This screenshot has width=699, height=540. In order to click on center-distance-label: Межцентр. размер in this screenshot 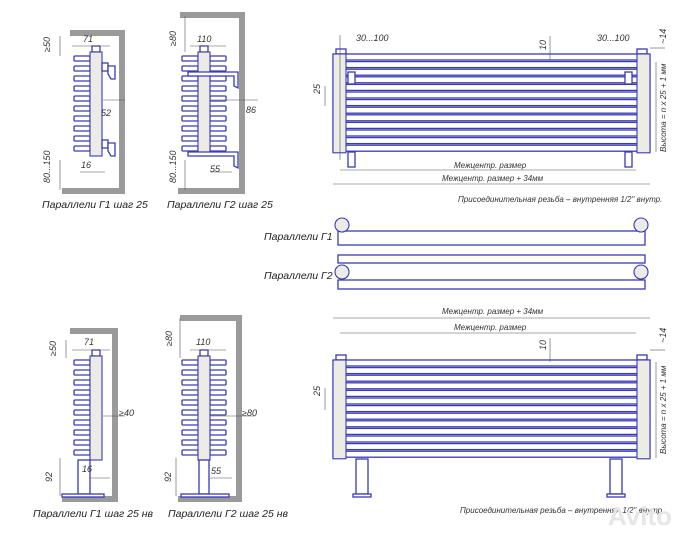, I will do `click(490, 327)`.